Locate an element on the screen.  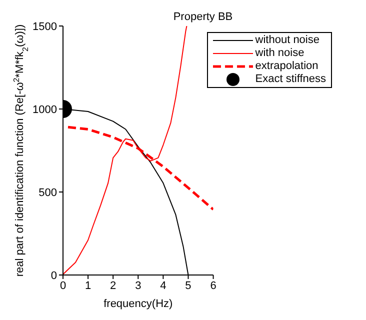
y-tick-label: 1500 is located at coordinates (44, 26).